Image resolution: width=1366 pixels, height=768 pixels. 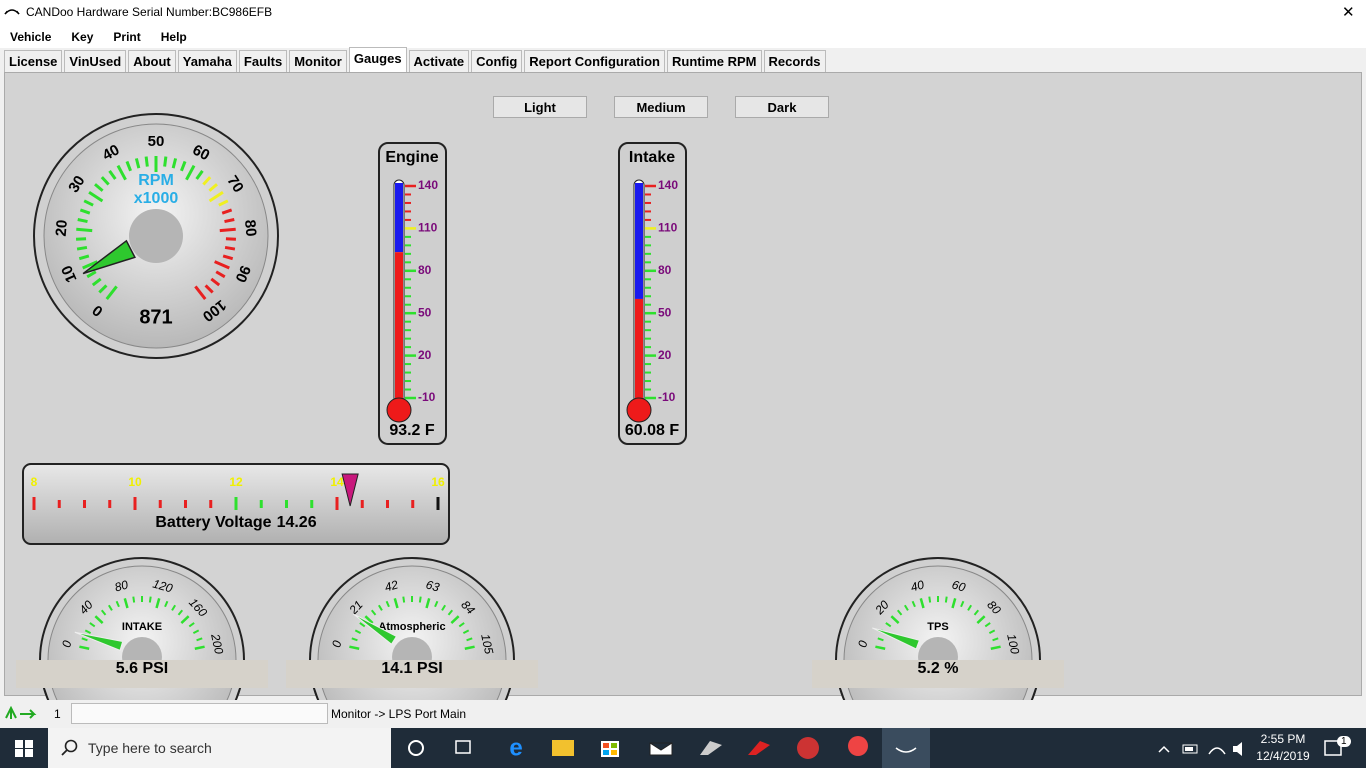 I want to click on search-box: Type here to search, so click(x=219, y=748).